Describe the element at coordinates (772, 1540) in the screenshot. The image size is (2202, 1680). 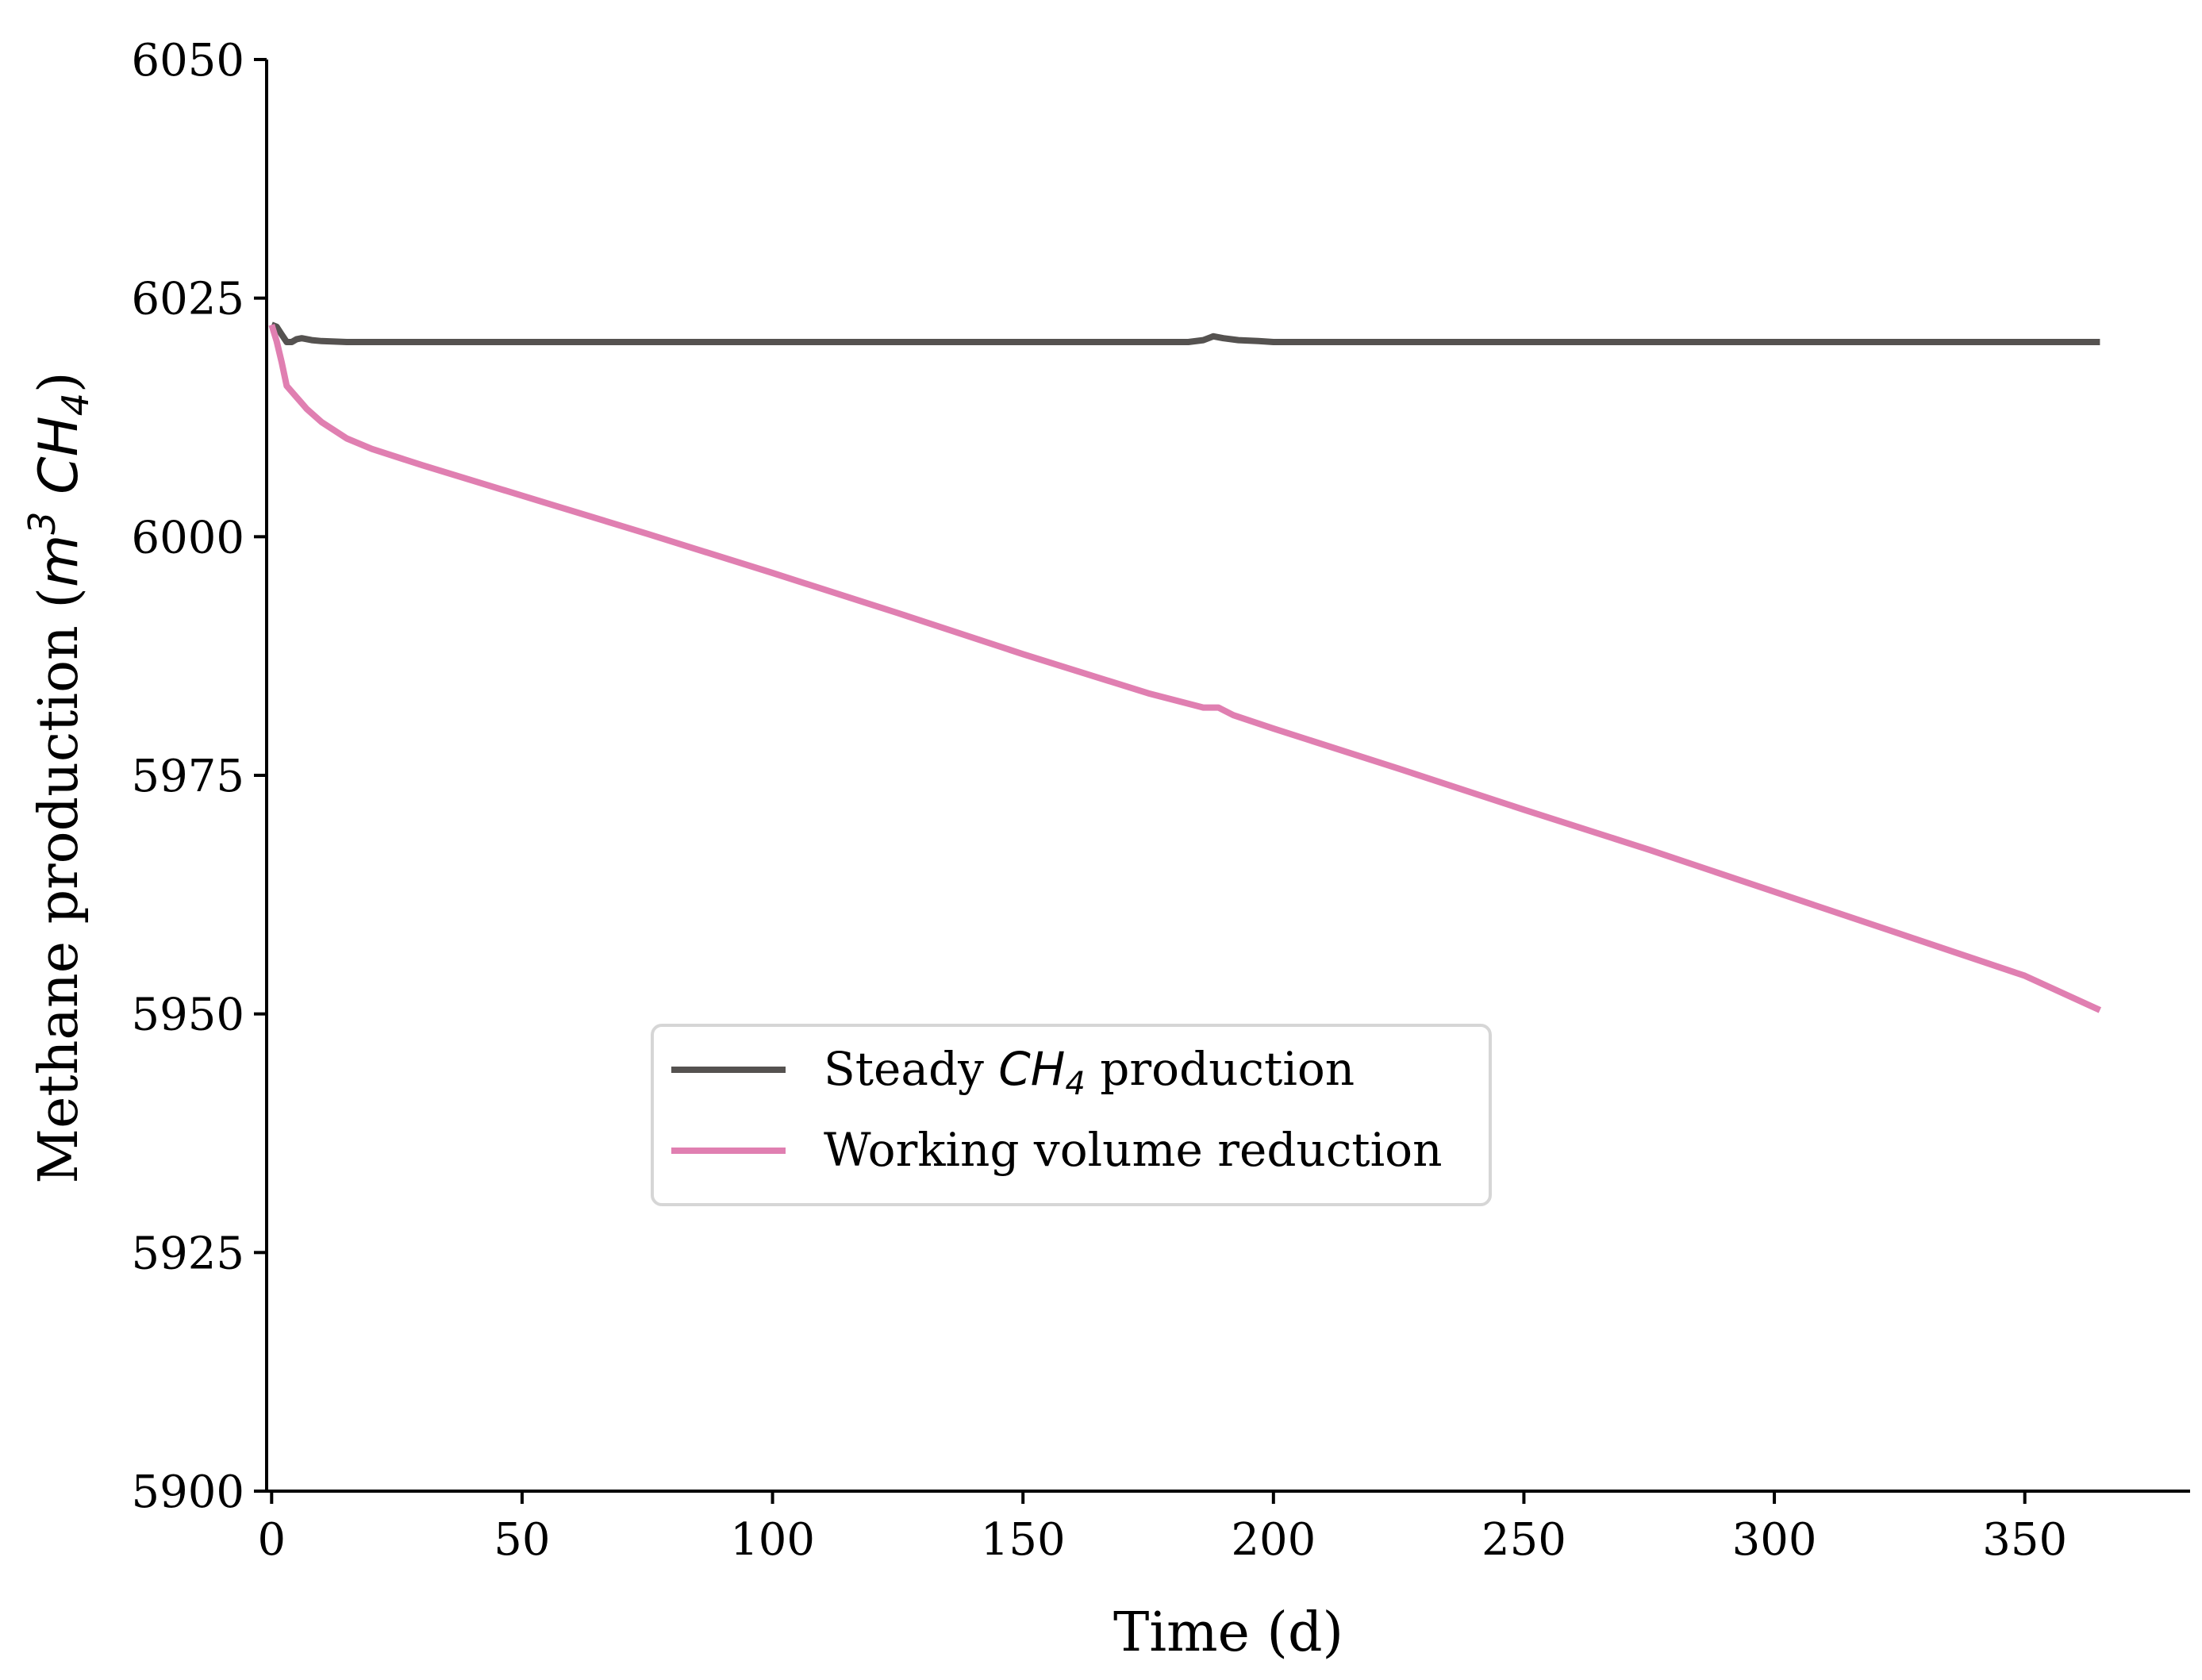
I see `x-tick-label: 100` at that location.